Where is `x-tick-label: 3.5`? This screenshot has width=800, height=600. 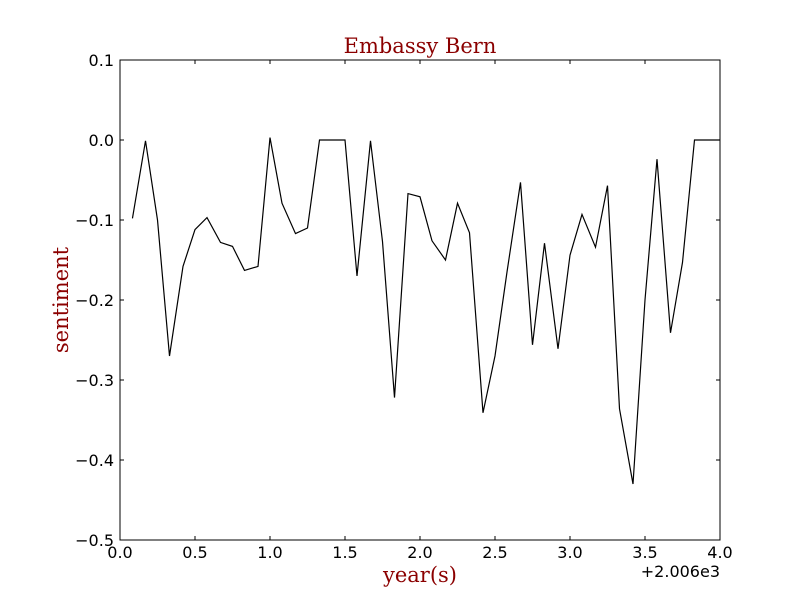 x-tick-label: 3.5 is located at coordinates (644, 552).